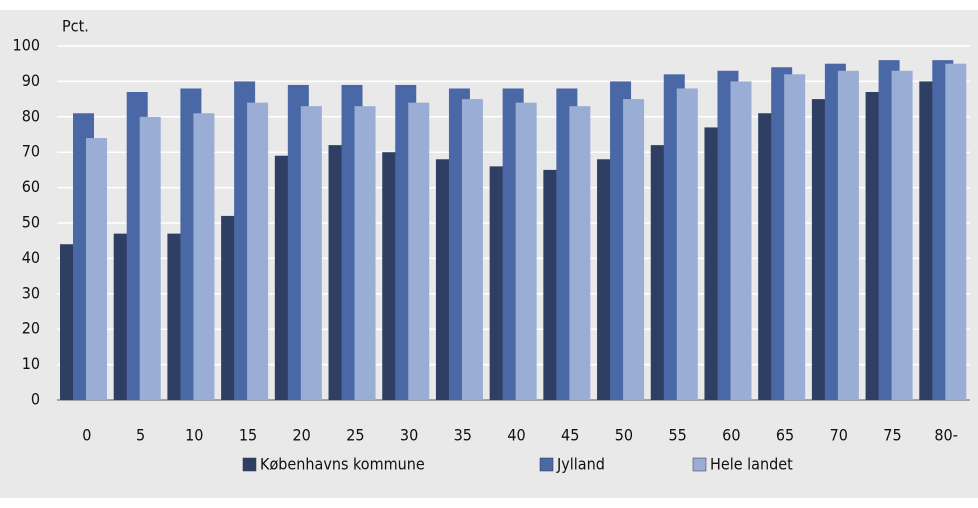 The image size is (978, 508). I want to click on x-tick-label: 60, so click(731, 435).